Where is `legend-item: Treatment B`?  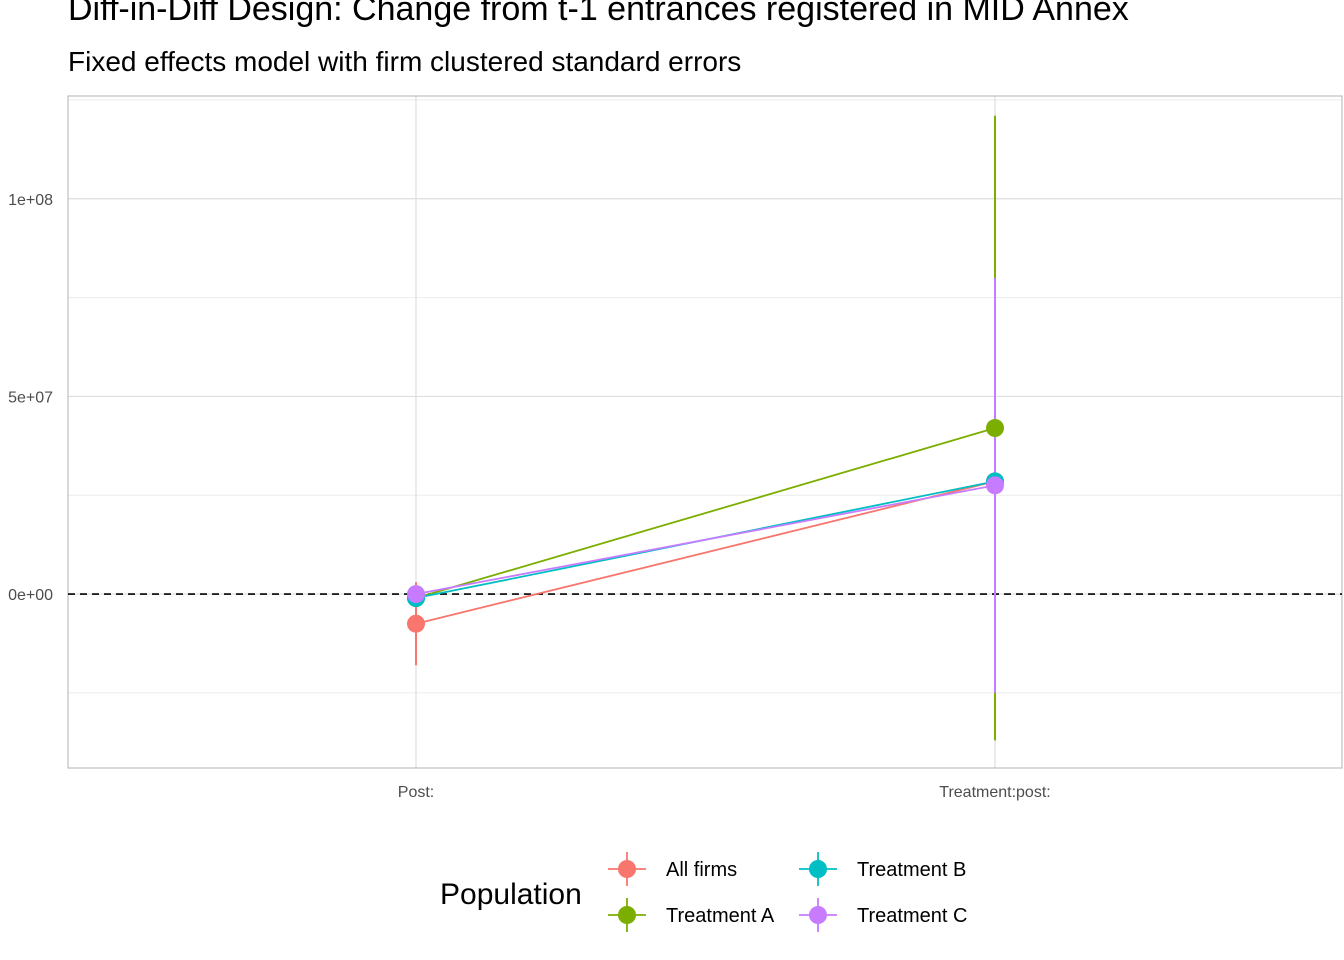 legend-item: Treatment B is located at coordinates (882, 869).